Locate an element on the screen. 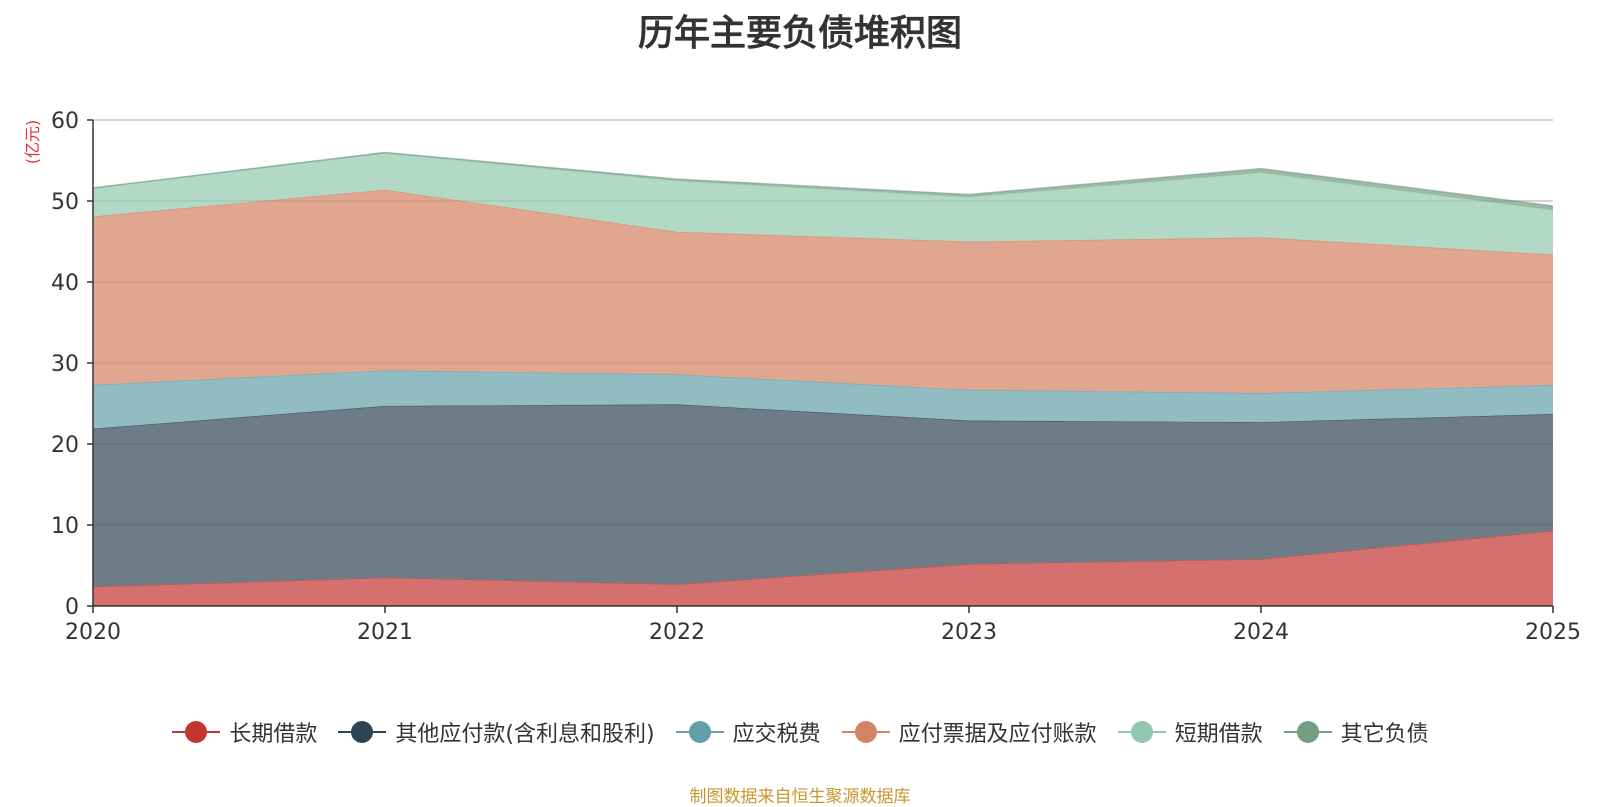 The image size is (1600, 807). legend-item-3: 应付票据及应付账款 is located at coordinates (969, 732).